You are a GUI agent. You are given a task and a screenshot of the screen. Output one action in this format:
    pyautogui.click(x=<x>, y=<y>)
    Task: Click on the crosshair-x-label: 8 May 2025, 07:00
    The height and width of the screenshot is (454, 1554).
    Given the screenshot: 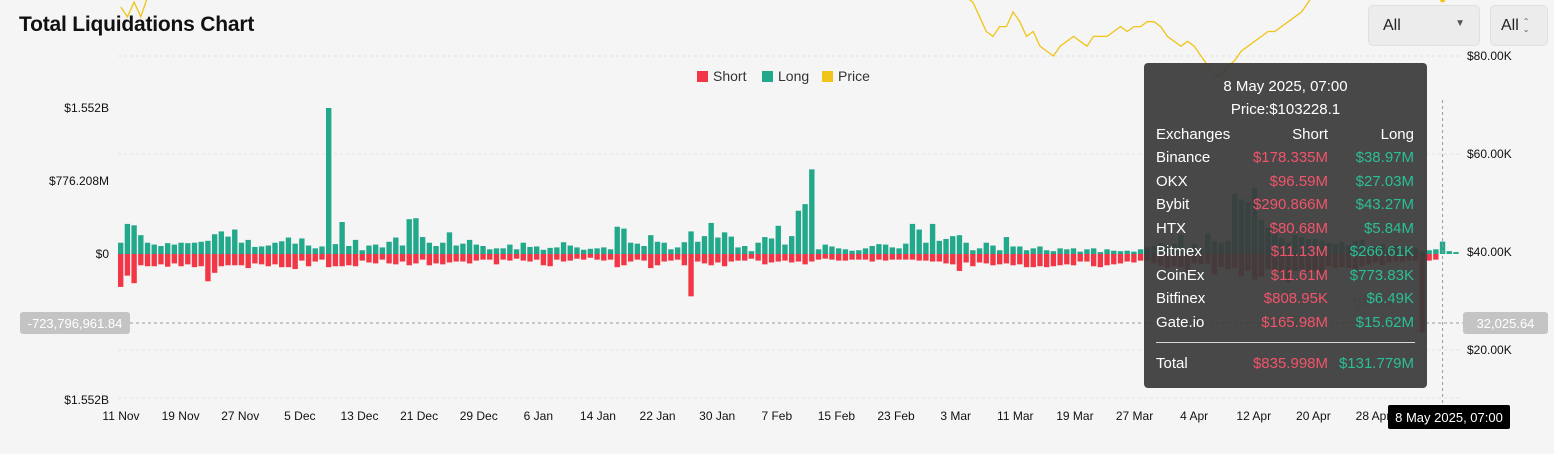 What is the action you would take?
    pyautogui.click(x=1449, y=417)
    